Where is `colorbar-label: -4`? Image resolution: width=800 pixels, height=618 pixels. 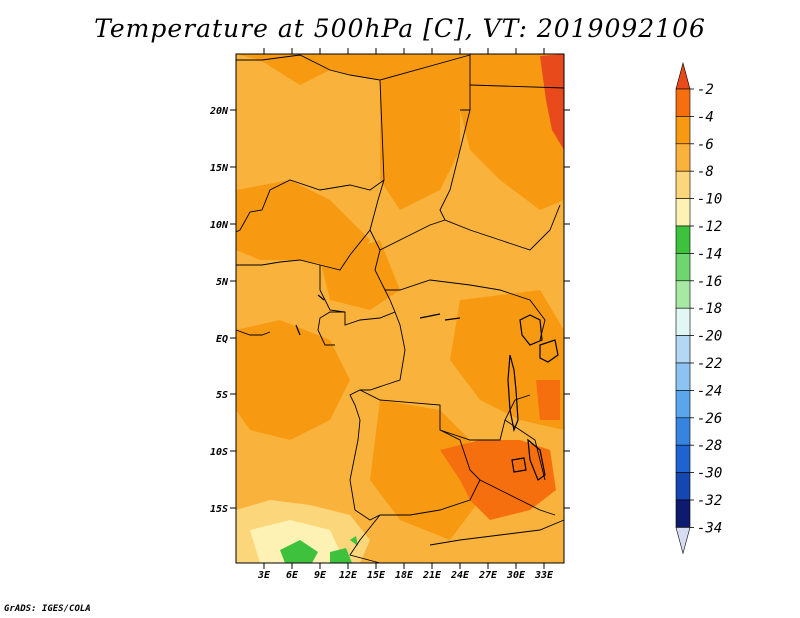
colorbar-label: -4 is located at coordinates (705, 117).